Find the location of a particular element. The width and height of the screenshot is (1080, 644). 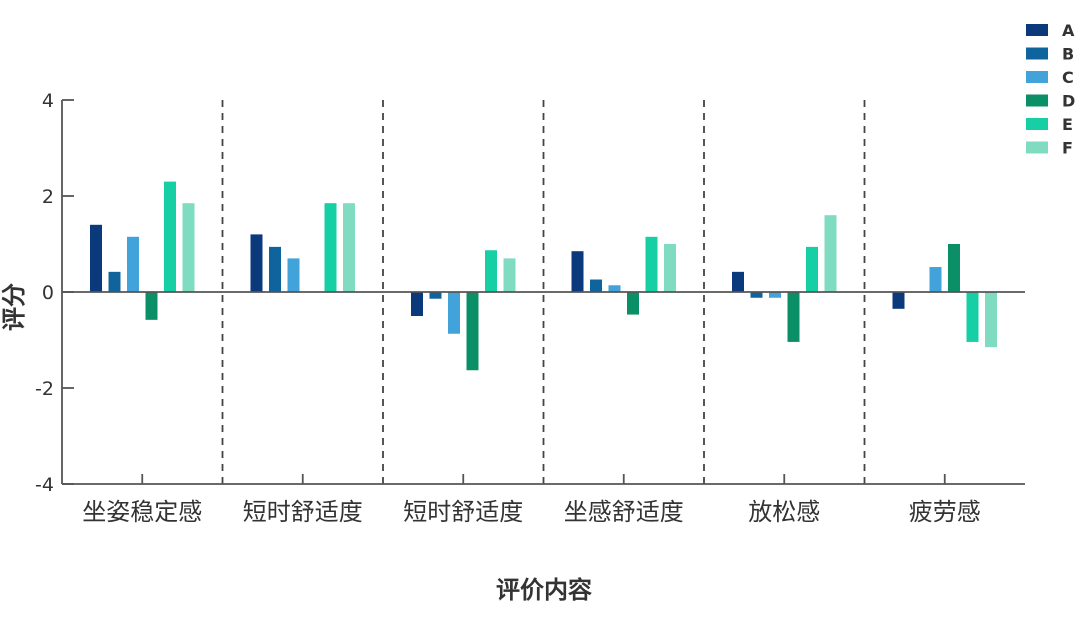

y-tick-label: 4 is located at coordinates (48, 101).